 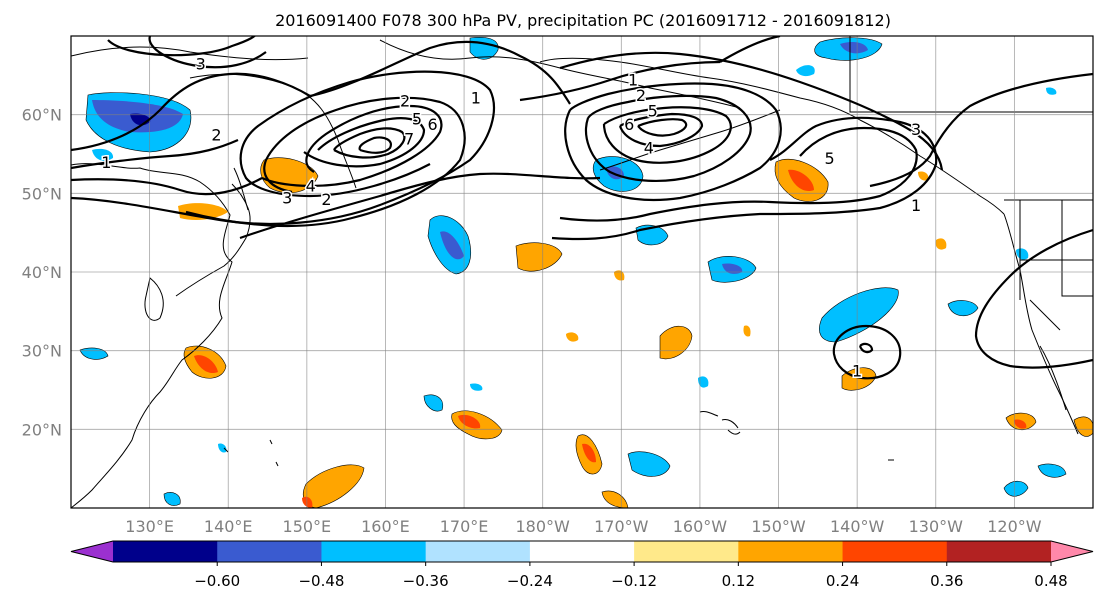 I want to click on alaska-canada-border, so click(x=971, y=74).